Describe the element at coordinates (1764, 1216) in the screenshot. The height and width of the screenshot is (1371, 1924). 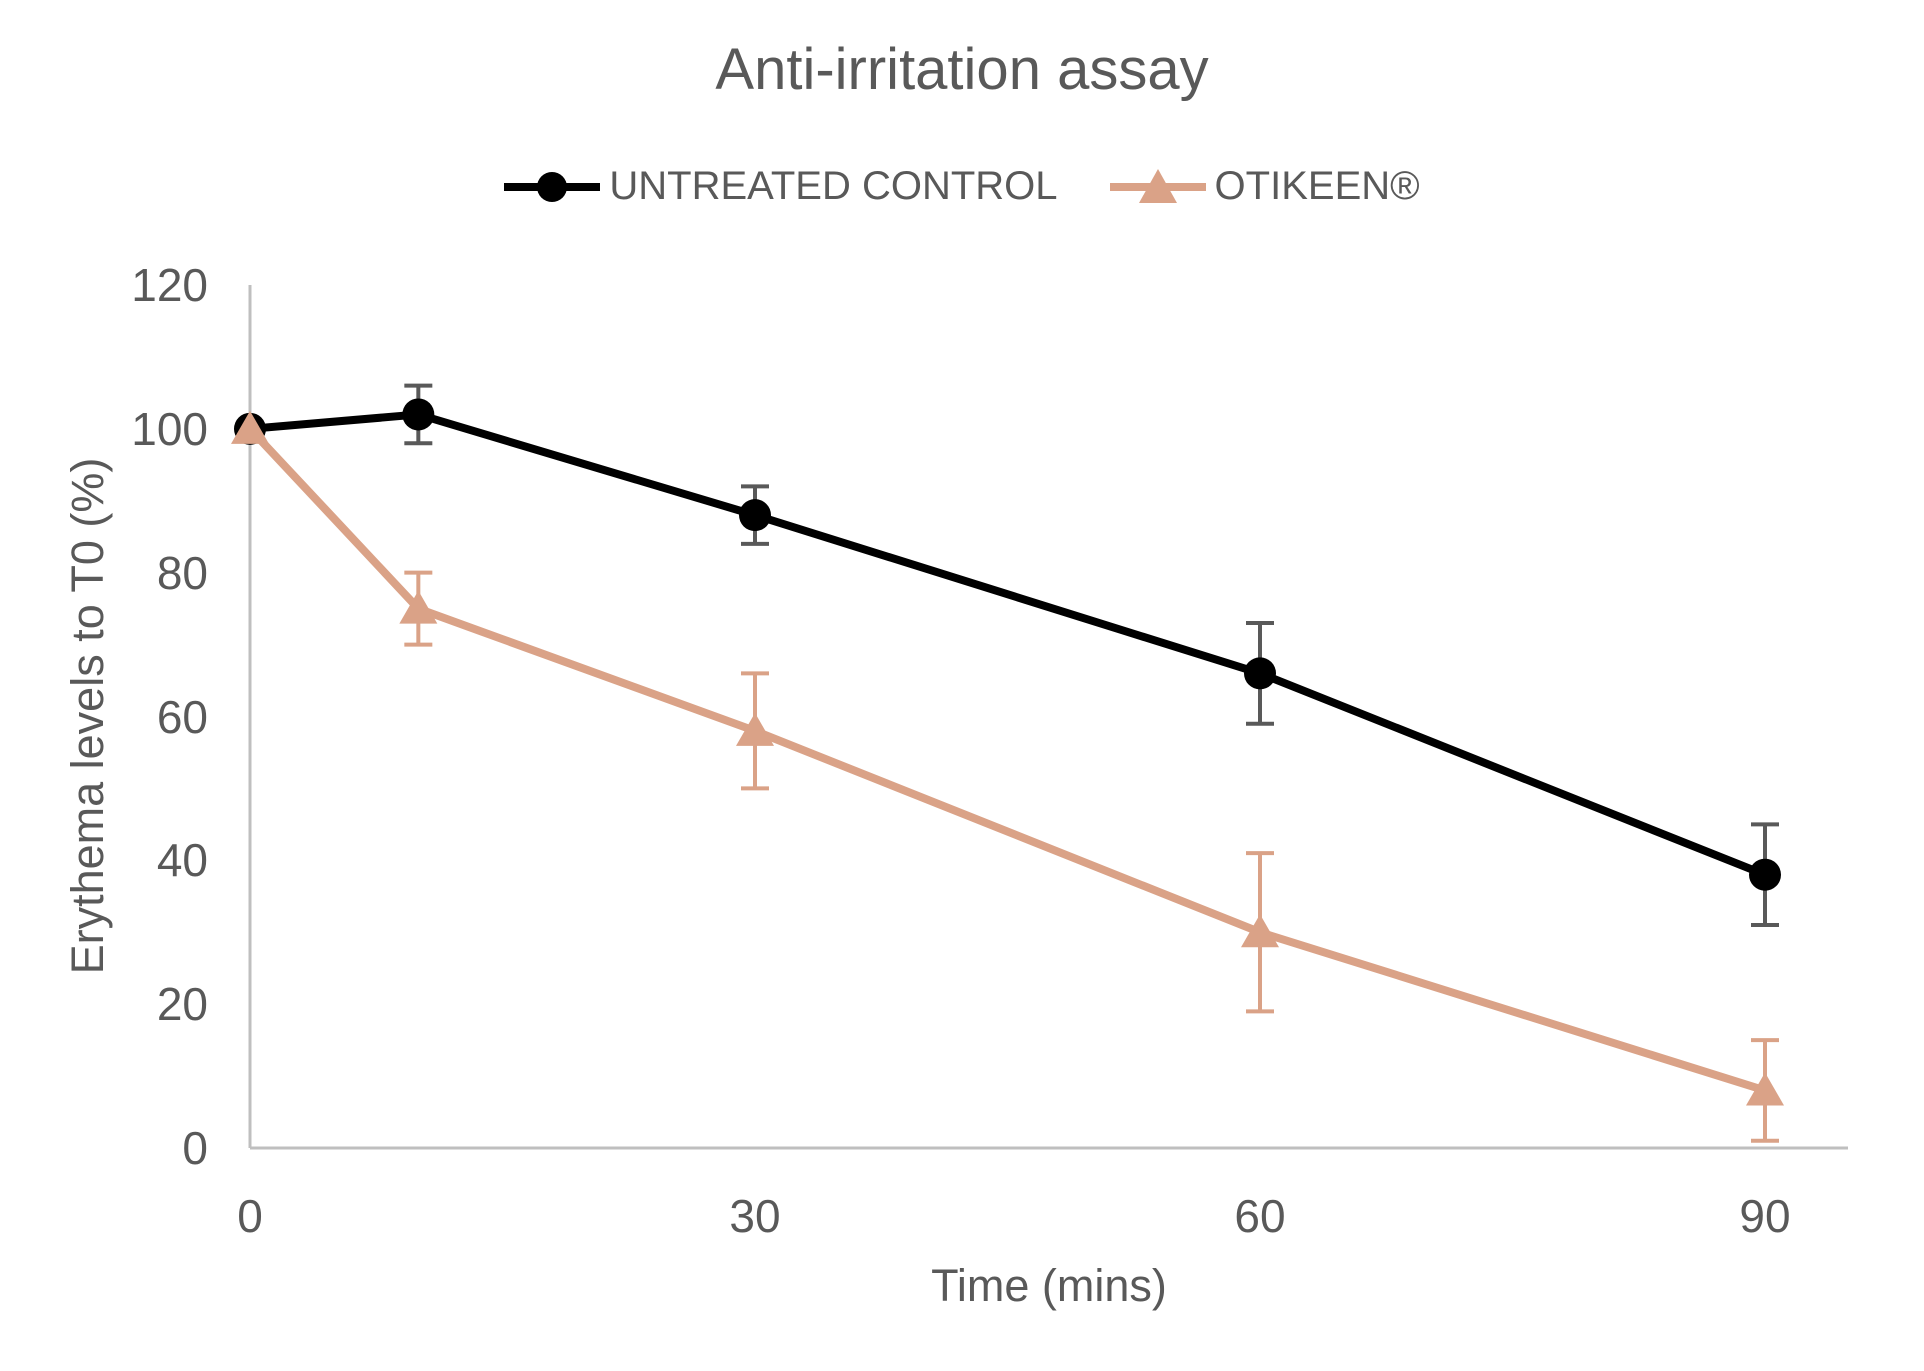
I see `x-tick-label: 90` at that location.